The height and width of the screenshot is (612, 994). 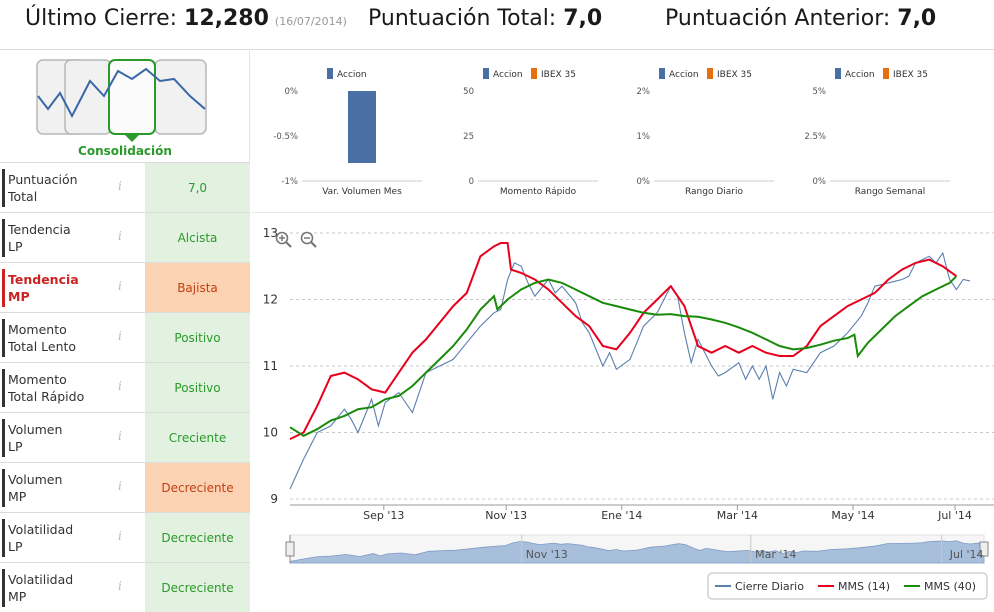 What do you see at coordinates (583, 18) in the screenshot?
I see `total-score-value: 7,0` at bounding box center [583, 18].